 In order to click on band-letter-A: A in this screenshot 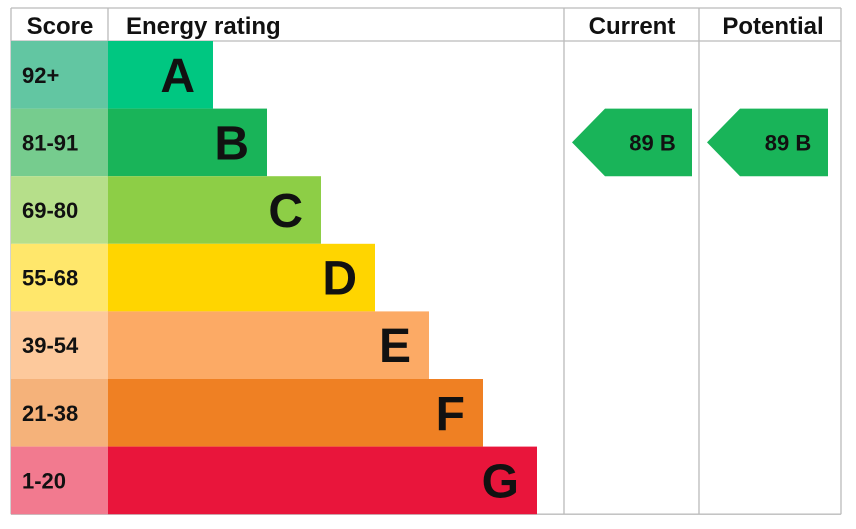, I will do `click(177, 76)`.